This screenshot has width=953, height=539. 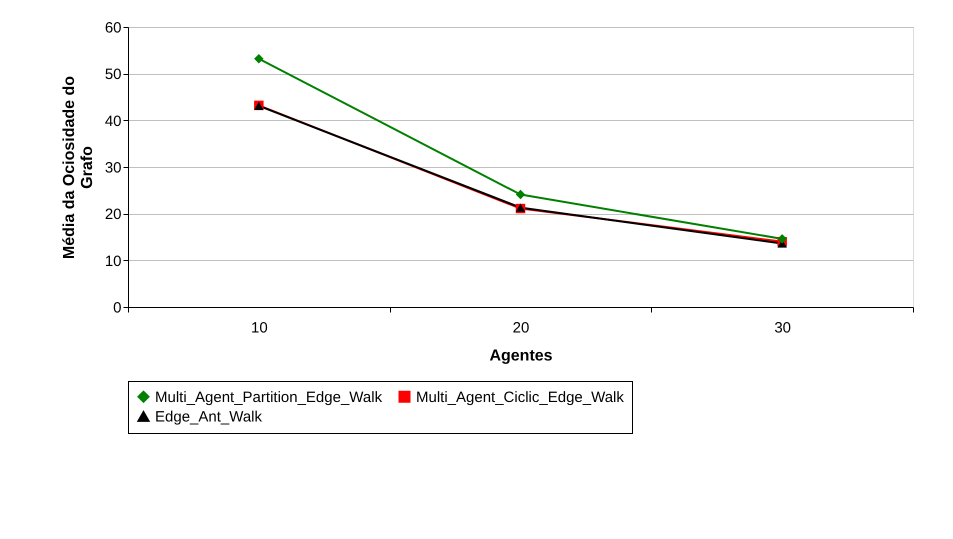 What do you see at coordinates (113, 75) in the screenshot?
I see `y-tick-label: 50` at bounding box center [113, 75].